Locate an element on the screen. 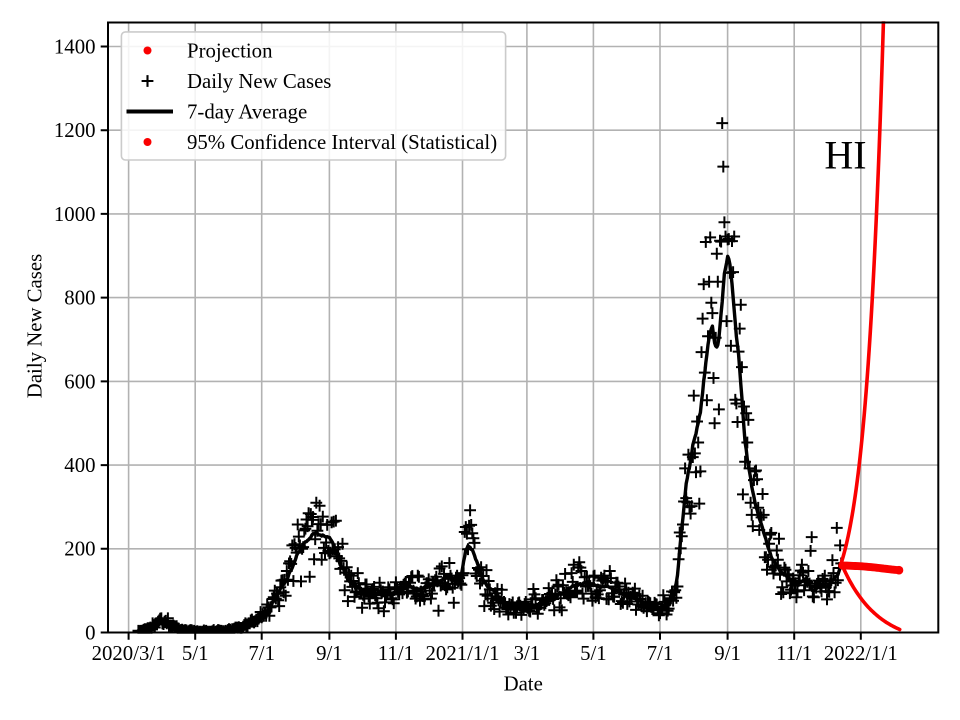  svg-text: 400 is located at coordinates (79, 465).